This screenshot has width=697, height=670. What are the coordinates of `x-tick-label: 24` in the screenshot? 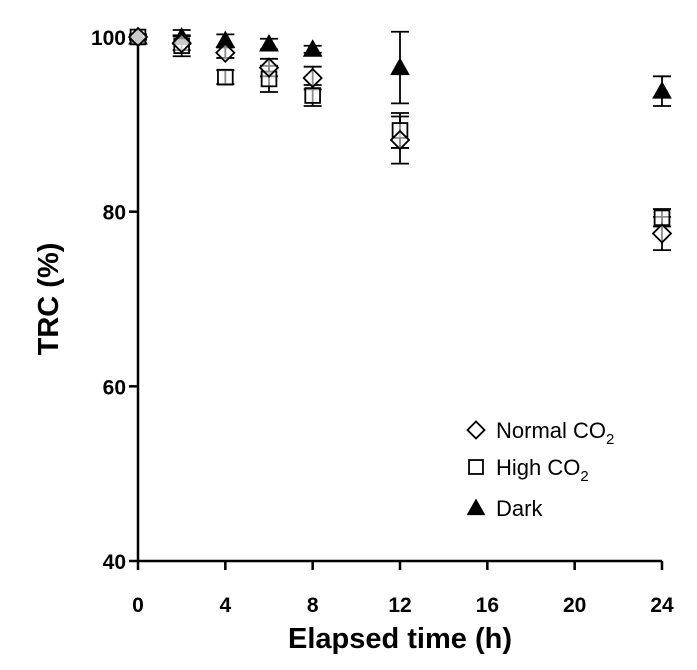 It's located at (662, 605).